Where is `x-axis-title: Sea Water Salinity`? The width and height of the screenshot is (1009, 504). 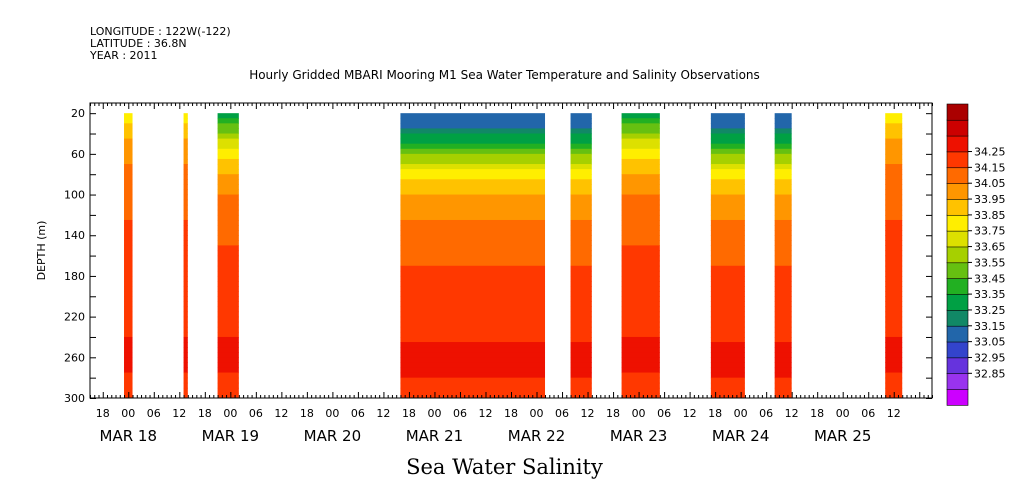
x-axis-title: Sea Water Salinity is located at coordinates (504, 467).